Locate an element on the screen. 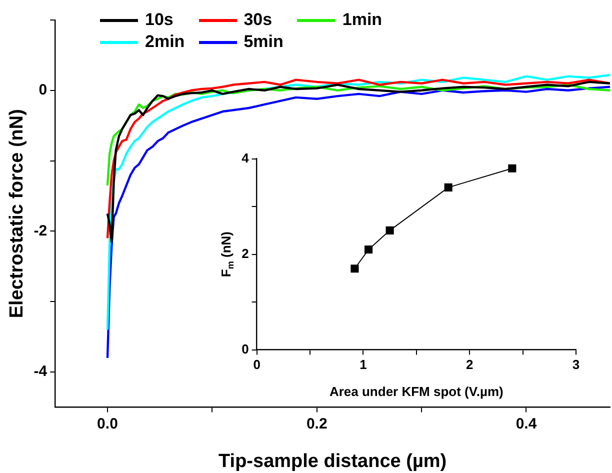 The image size is (612, 473). legend-label: 2min is located at coordinates (165, 42).